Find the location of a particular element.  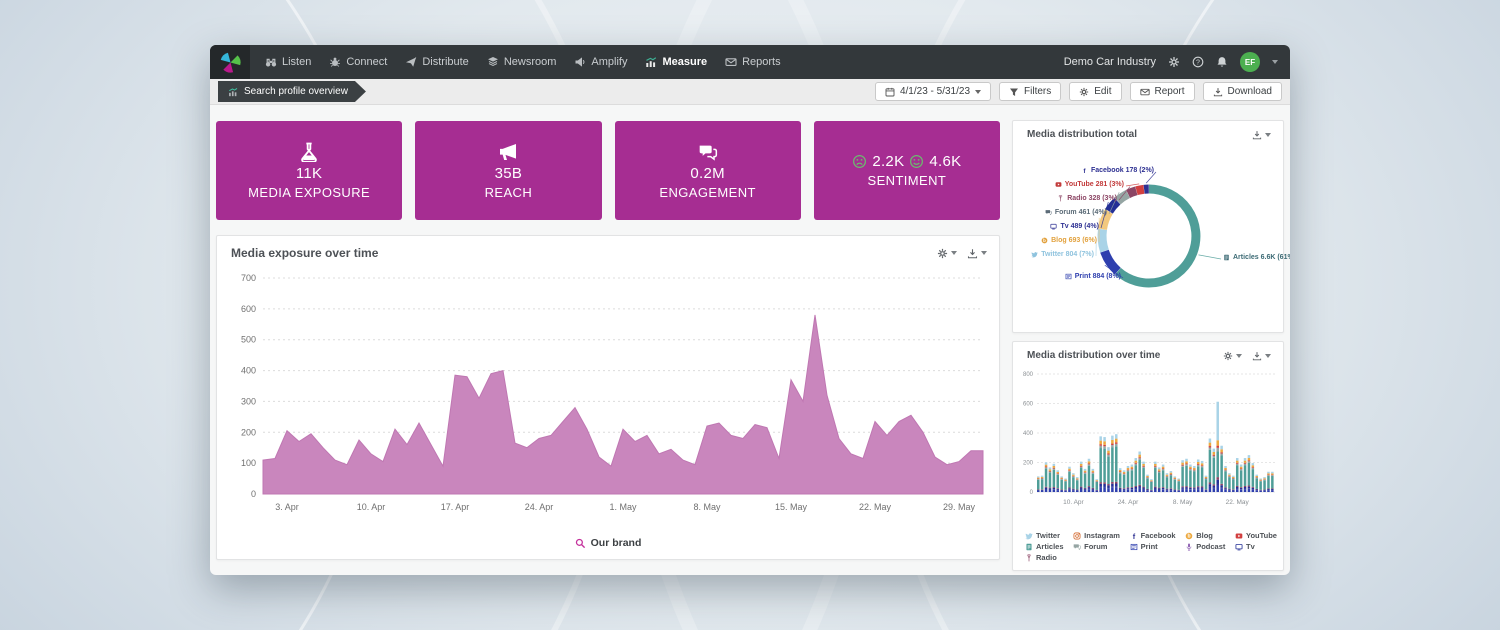

nav-item-amplify: Amplify is located at coordinates (600, 62).